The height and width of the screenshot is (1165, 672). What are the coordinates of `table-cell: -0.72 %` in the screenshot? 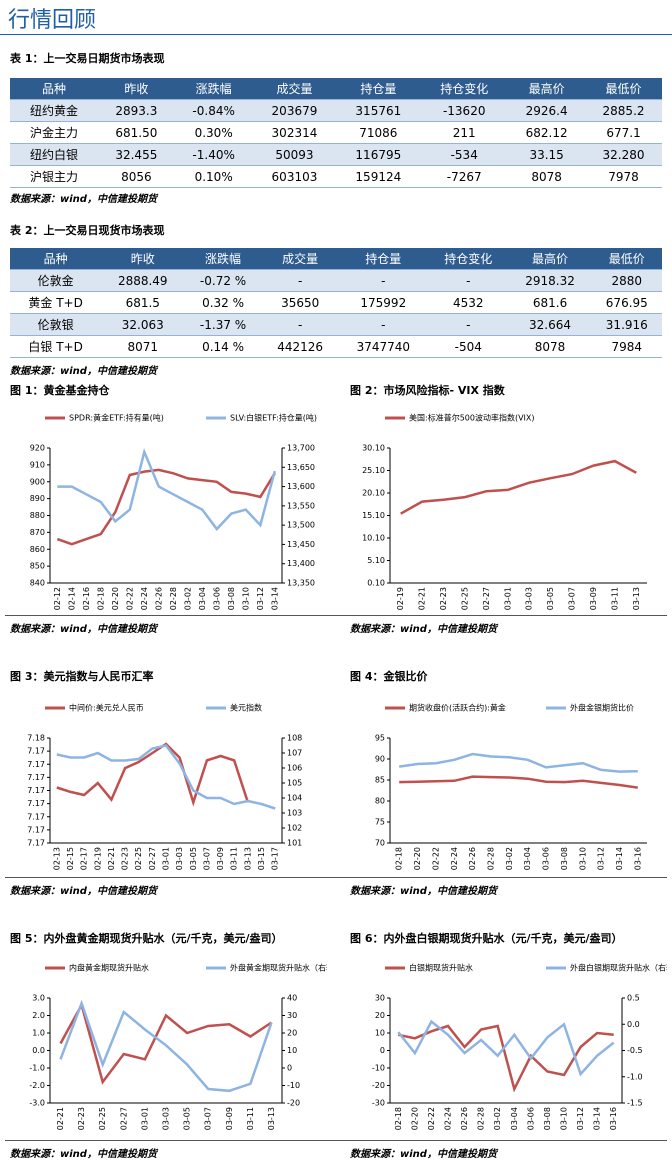 It's located at (223, 280).